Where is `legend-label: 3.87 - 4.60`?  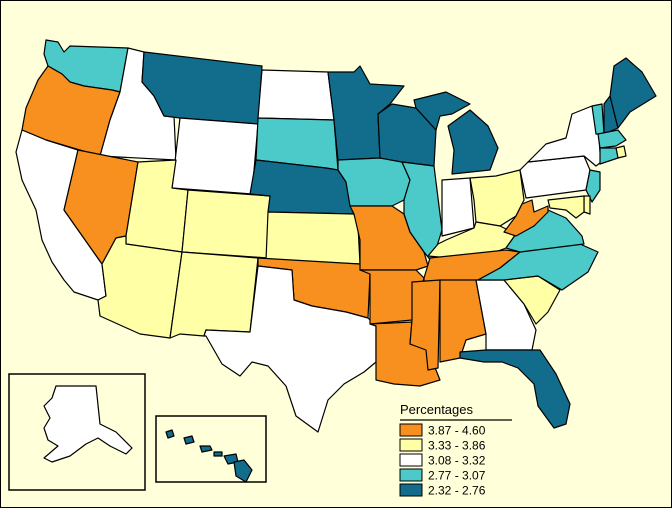
legend-label: 3.87 - 4.60 is located at coordinates (457, 431).